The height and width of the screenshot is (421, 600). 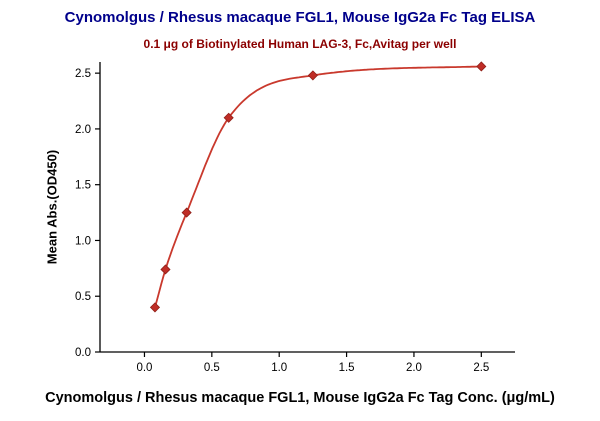 What do you see at coordinates (279, 368) in the screenshot?
I see `x-tick-label: 1.0` at bounding box center [279, 368].